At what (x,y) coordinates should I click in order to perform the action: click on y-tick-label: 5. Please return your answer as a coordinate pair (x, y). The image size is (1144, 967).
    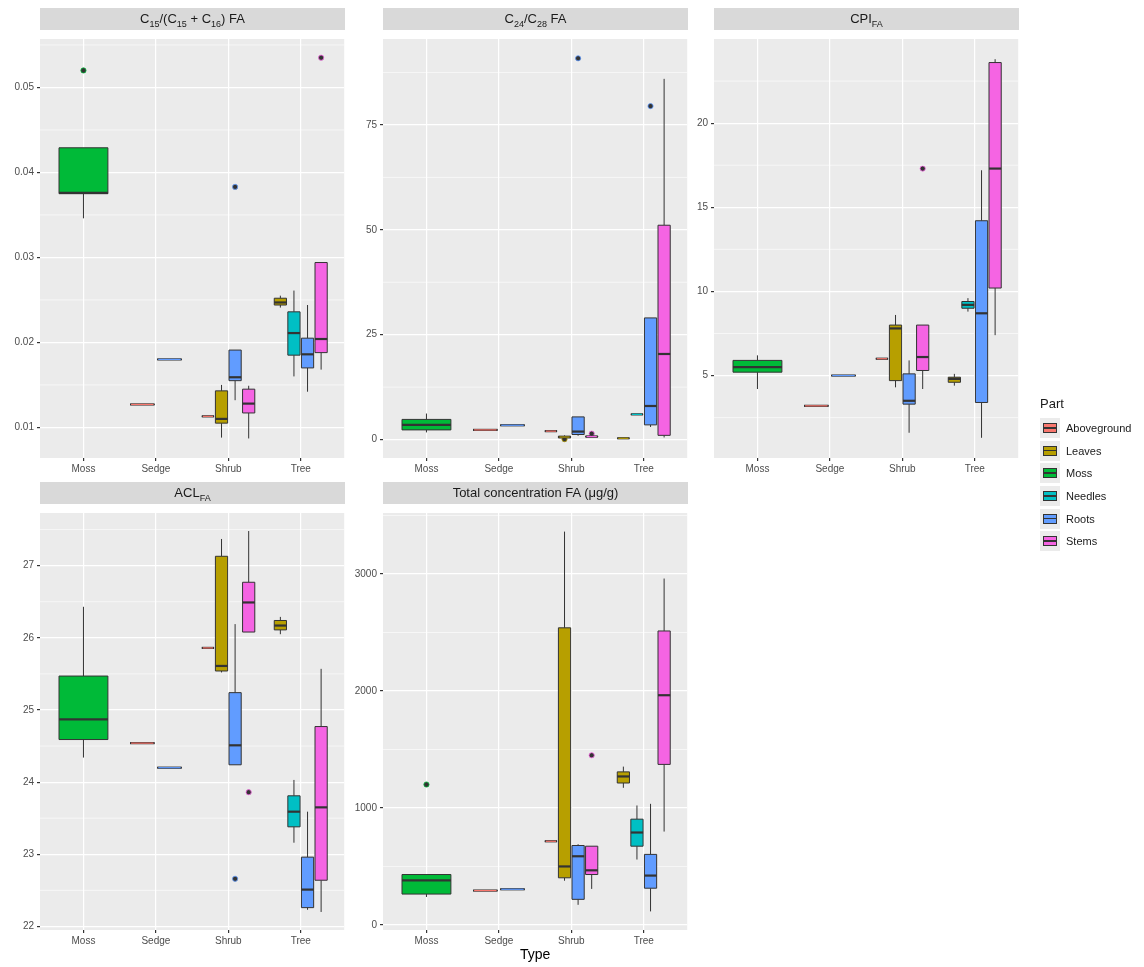
    Looking at the image, I should click on (705, 375).